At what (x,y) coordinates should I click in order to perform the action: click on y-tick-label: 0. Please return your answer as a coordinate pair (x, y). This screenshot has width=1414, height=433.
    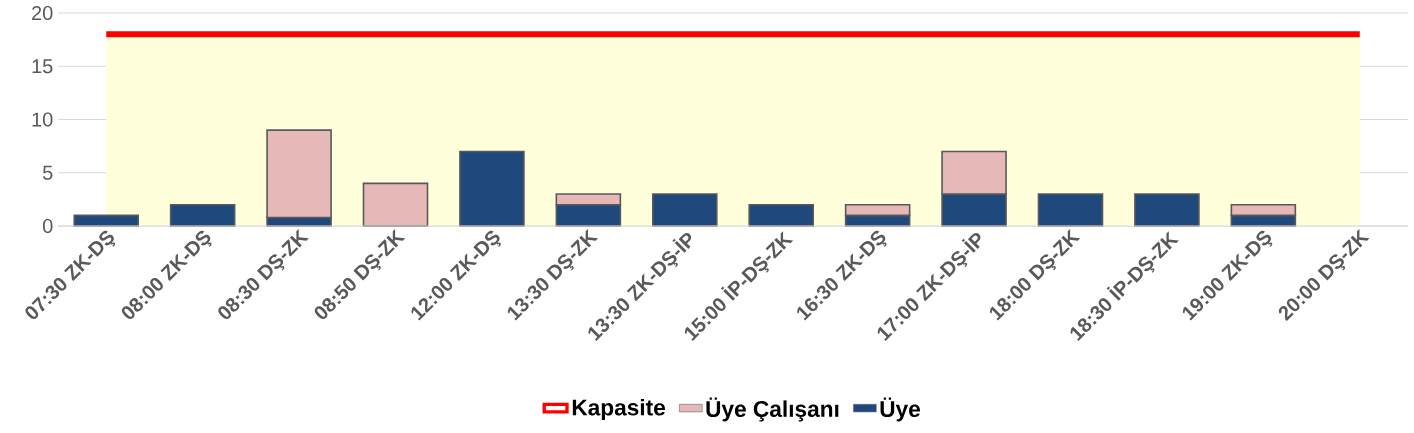
    Looking at the image, I should click on (47, 226).